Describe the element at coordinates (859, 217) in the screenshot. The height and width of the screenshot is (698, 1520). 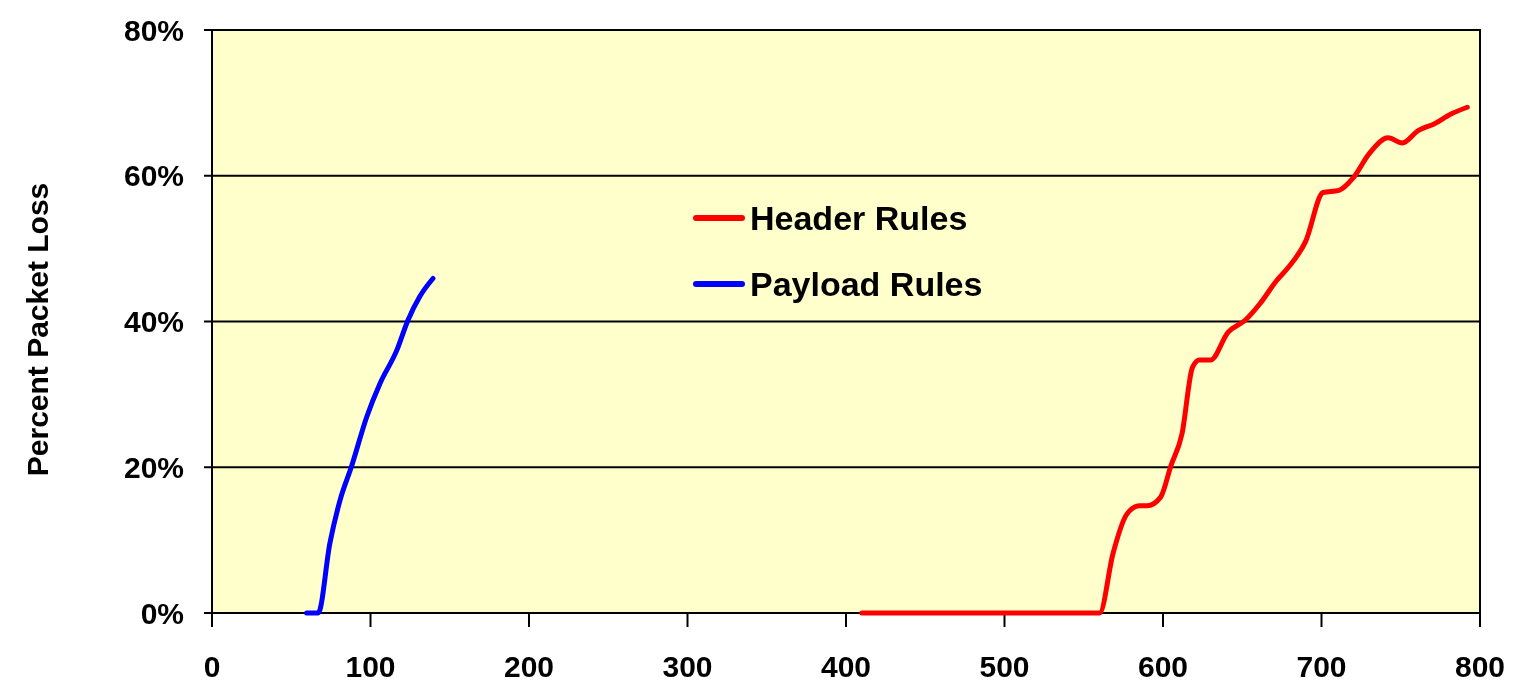
I see `legend-label: Header Rules` at that location.